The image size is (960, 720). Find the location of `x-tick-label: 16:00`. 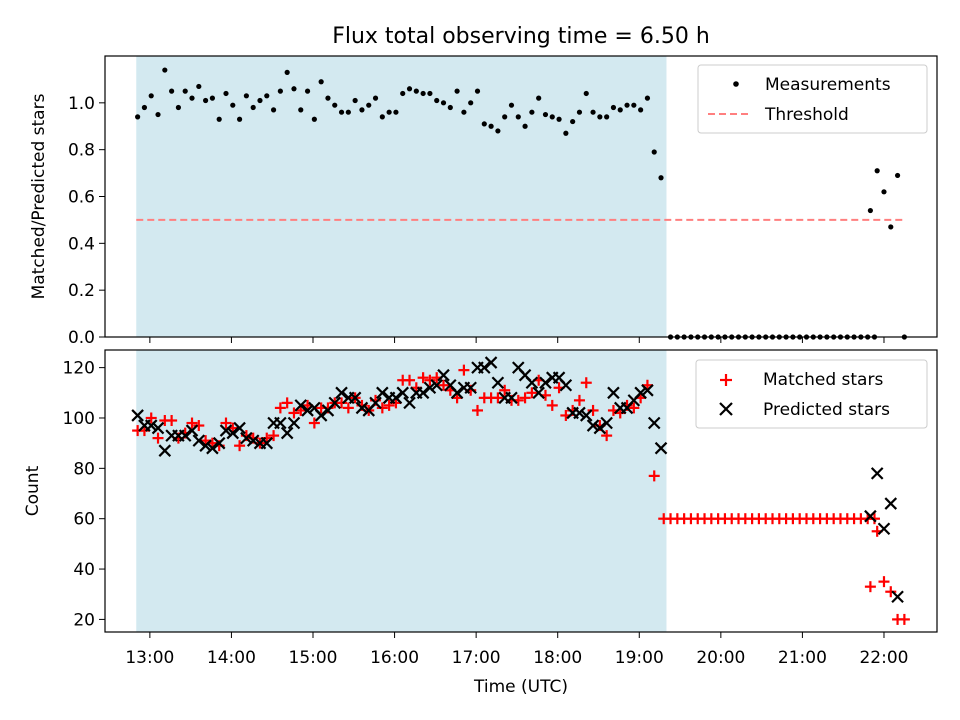

x-tick-label: 16:00 is located at coordinates (394, 658).